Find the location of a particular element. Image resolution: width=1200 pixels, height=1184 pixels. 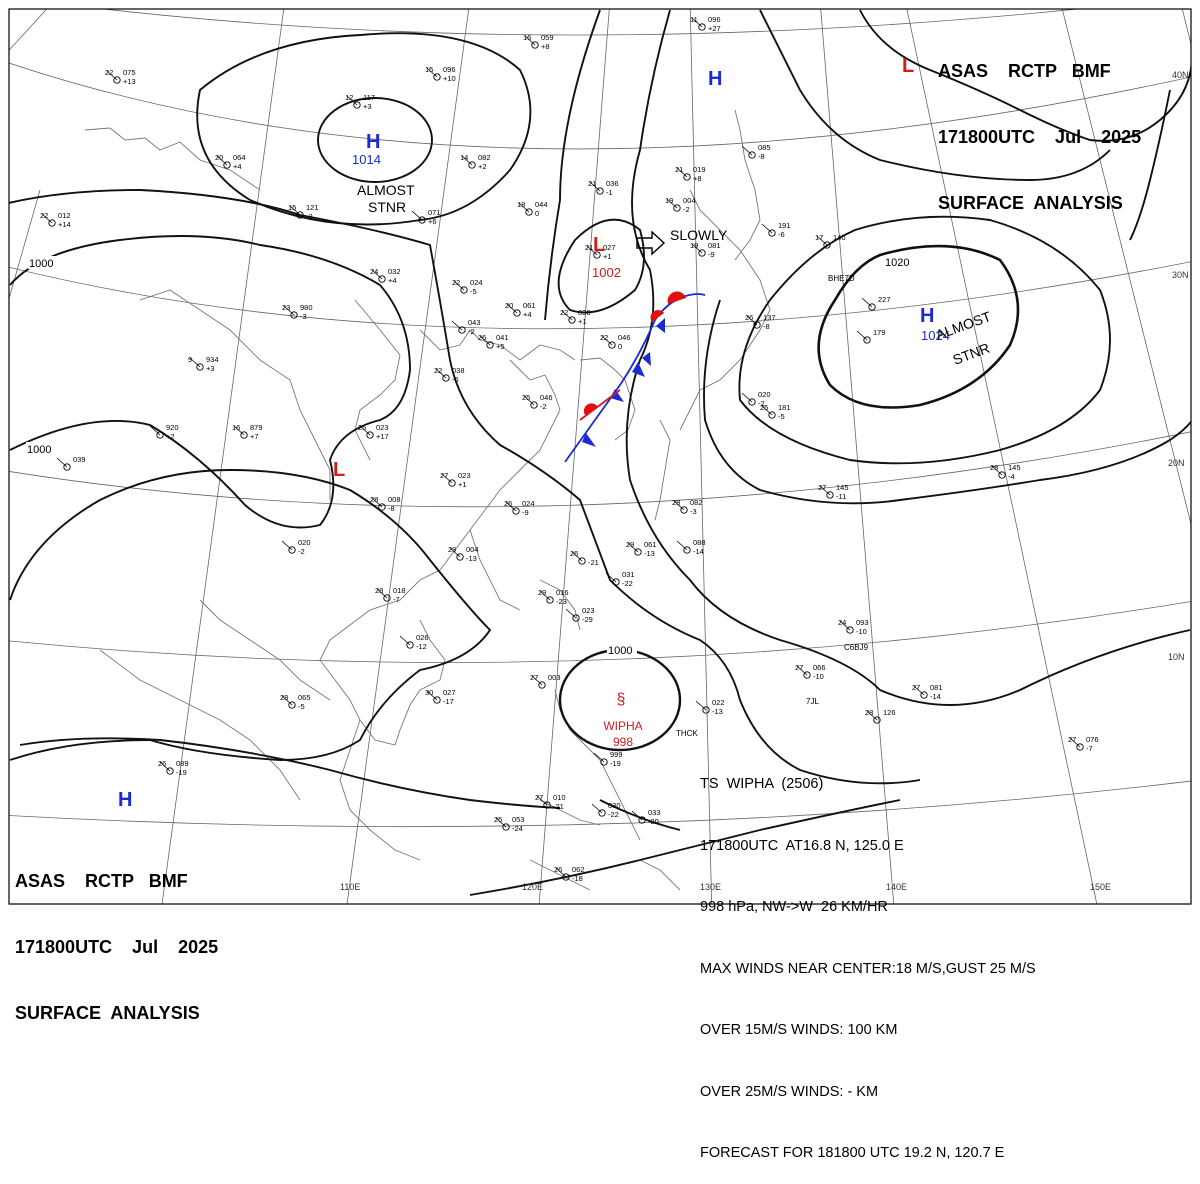

bulletin-line: OVER 15M/S WINDS: 100 KM is located at coordinates (799, 1030).